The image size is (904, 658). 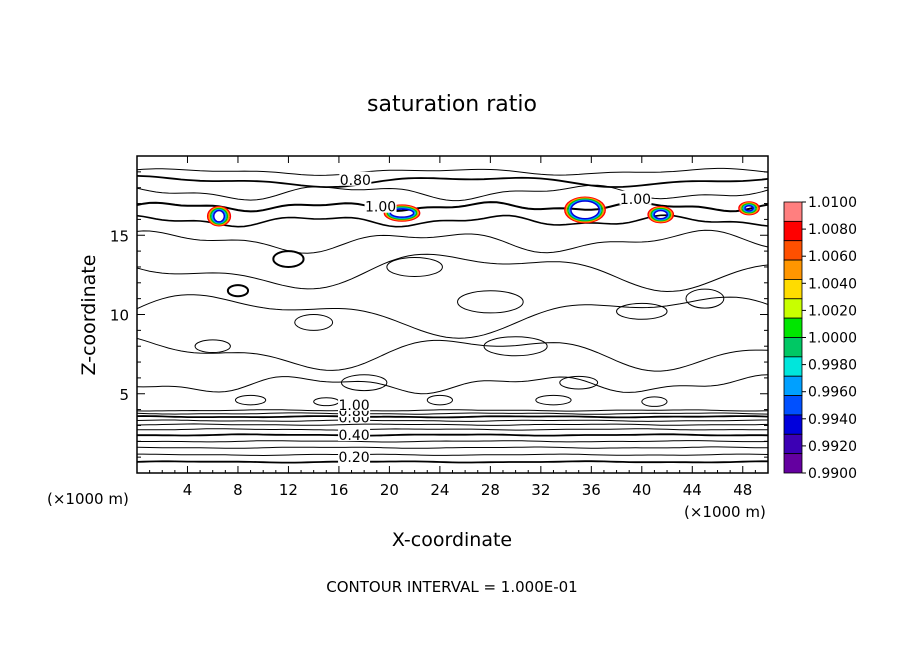 What do you see at coordinates (832, 311) in the screenshot?
I see `colorbar-label: 1.0020` at bounding box center [832, 311].